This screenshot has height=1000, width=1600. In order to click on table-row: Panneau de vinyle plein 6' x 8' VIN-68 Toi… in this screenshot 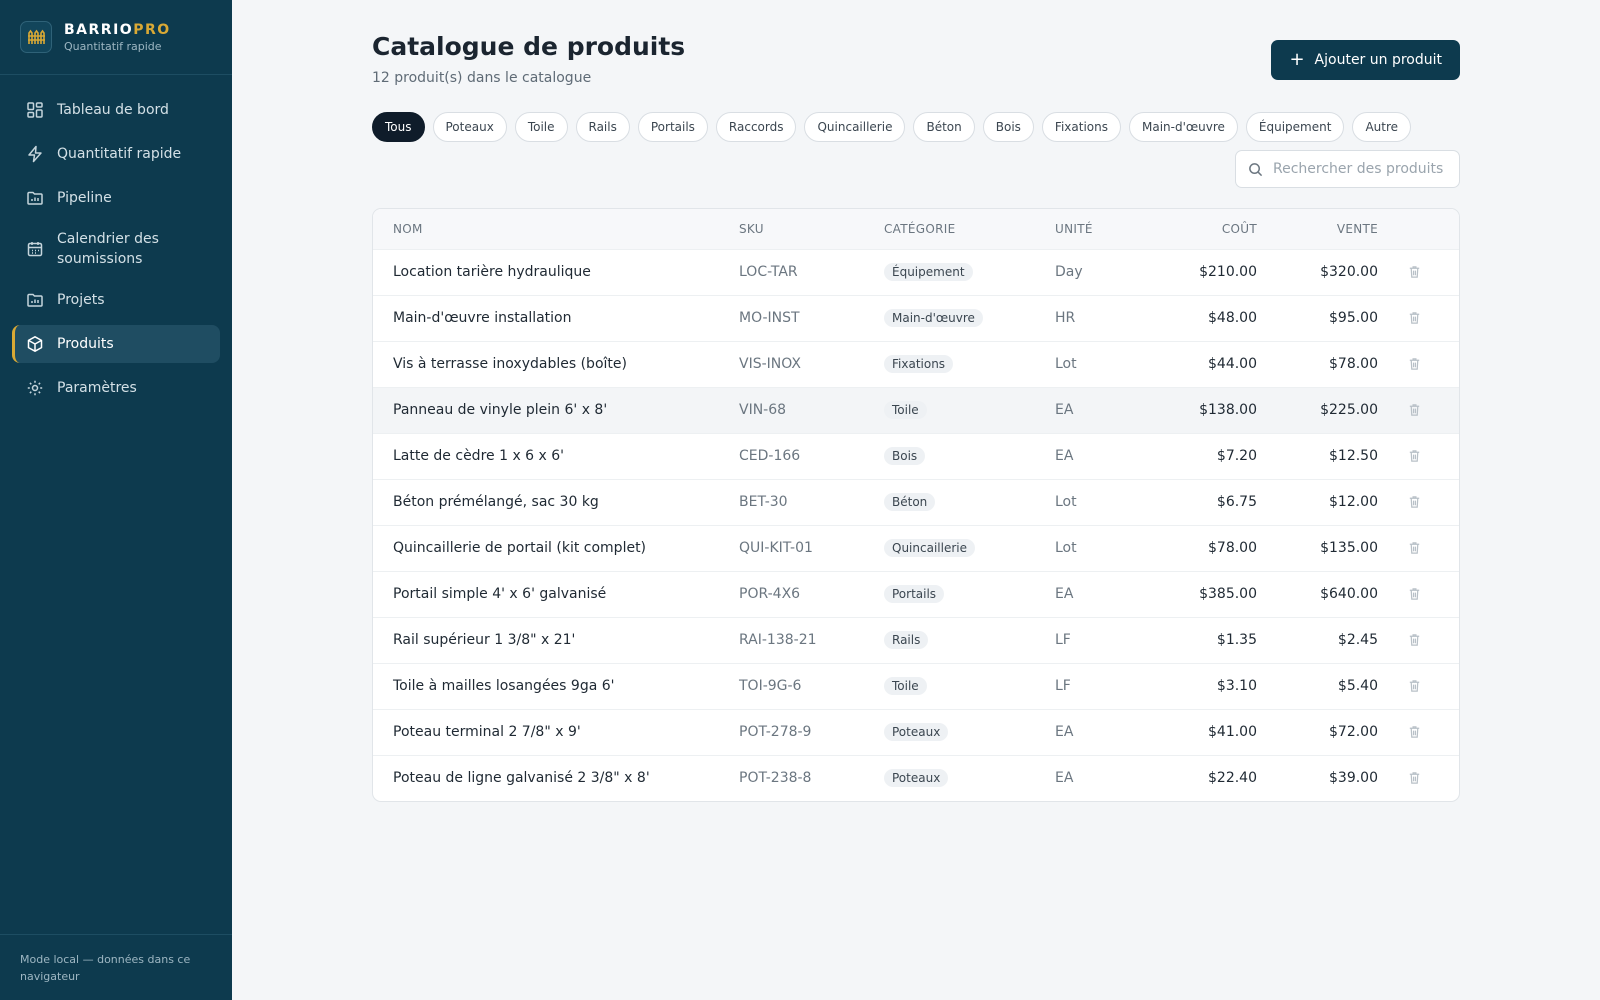, I will do `click(916, 409)`.